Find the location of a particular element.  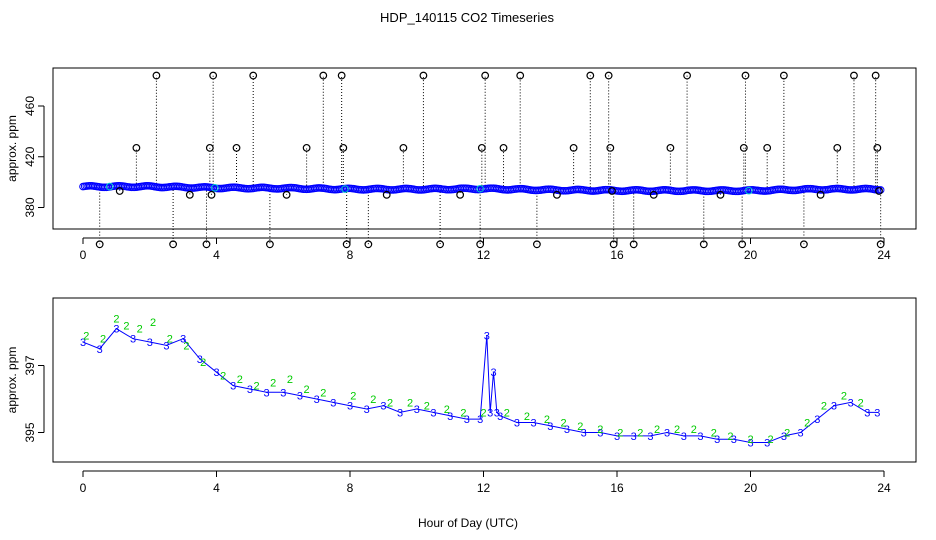

x-tick-label: 0 is located at coordinates (83, 255).